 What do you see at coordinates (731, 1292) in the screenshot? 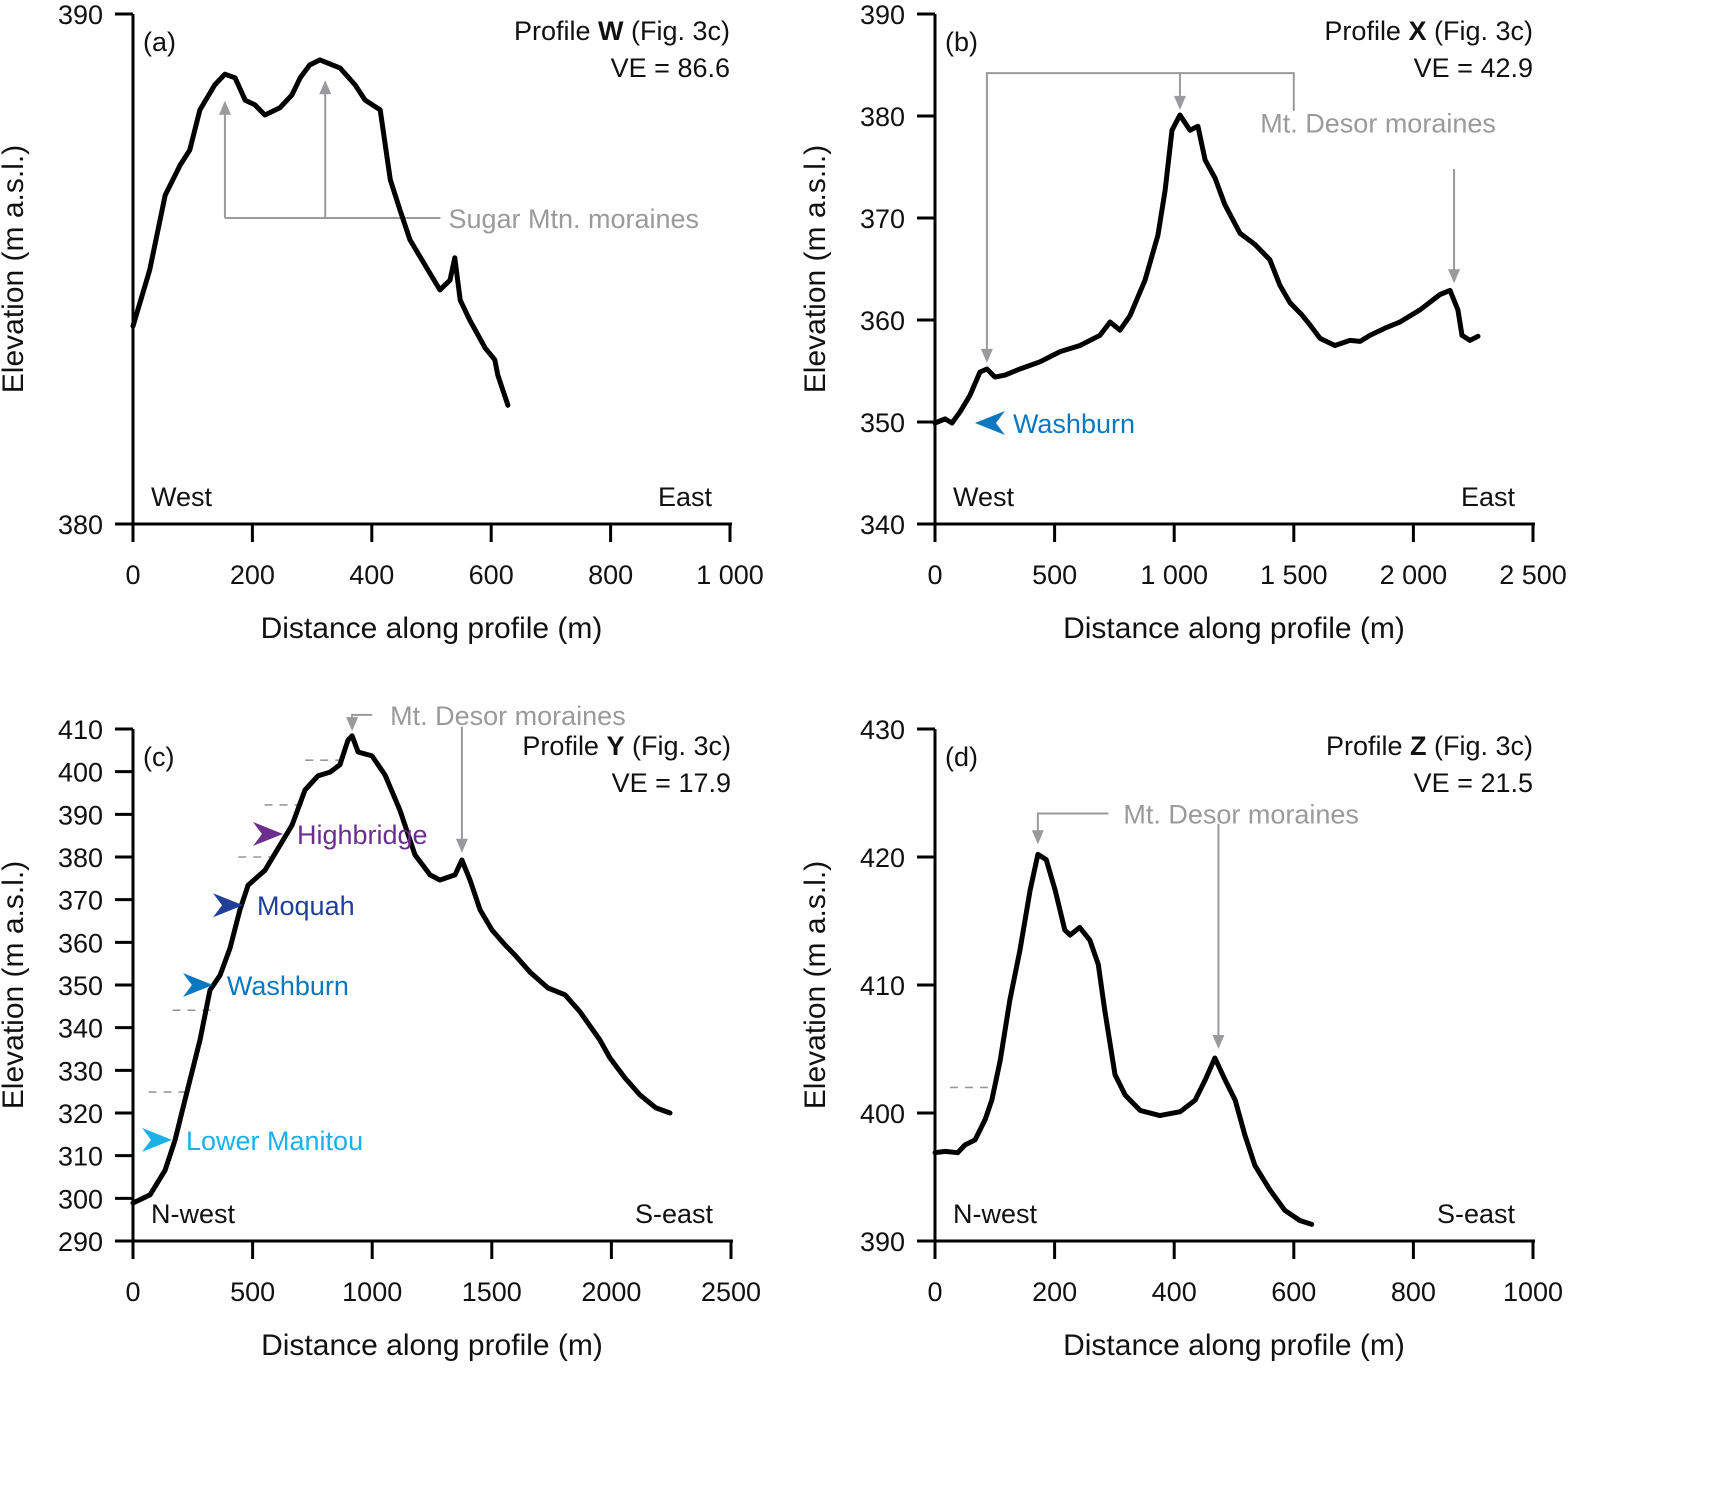
I see `x-tick-label: 2500` at bounding box center [731, 1292].